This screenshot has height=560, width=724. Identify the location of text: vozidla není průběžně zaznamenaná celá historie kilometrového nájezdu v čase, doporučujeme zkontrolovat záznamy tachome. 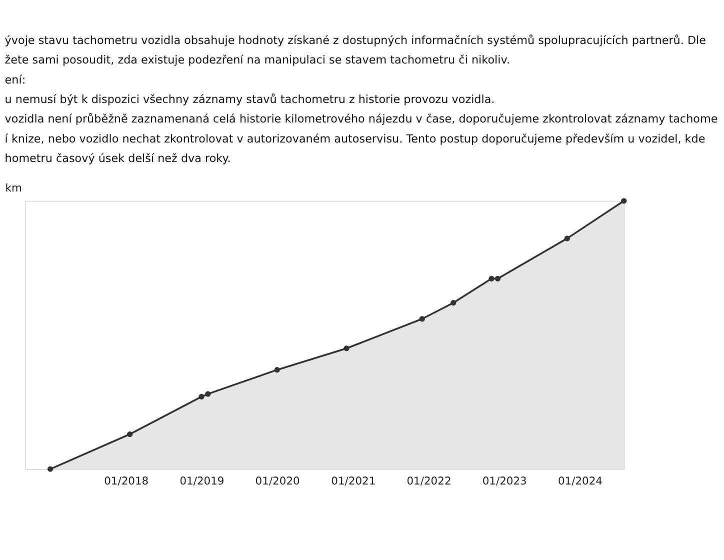
(361, 119).